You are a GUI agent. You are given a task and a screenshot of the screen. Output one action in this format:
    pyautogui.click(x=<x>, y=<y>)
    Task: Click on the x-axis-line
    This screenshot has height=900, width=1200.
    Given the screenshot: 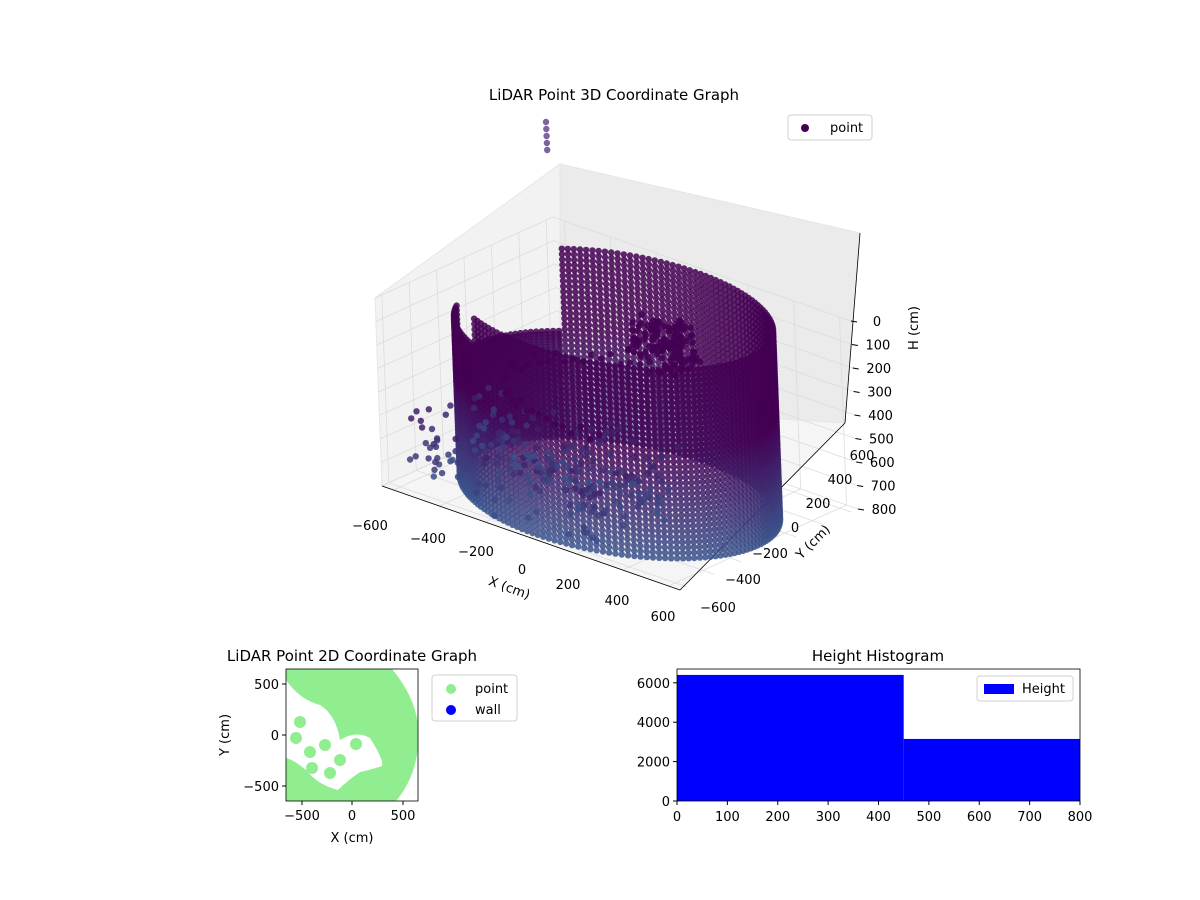 What is the action you would take?
    pyautogui.click(x=531, y=538)
    